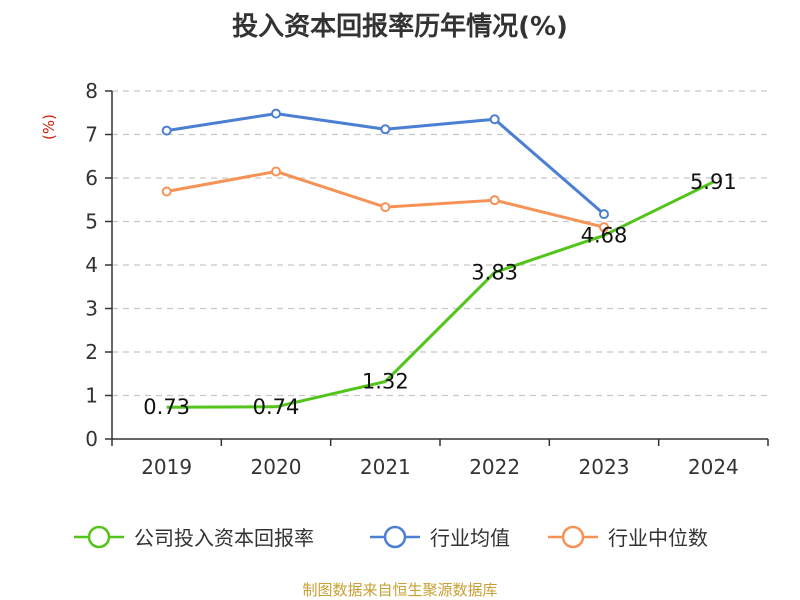 Image resolution: width=800 pixels, height=600 pixels. What do you see at coordinates (470, 538) in the screenshot?
I see `legend-label: 行业均值` at bounding box center [470, 538].